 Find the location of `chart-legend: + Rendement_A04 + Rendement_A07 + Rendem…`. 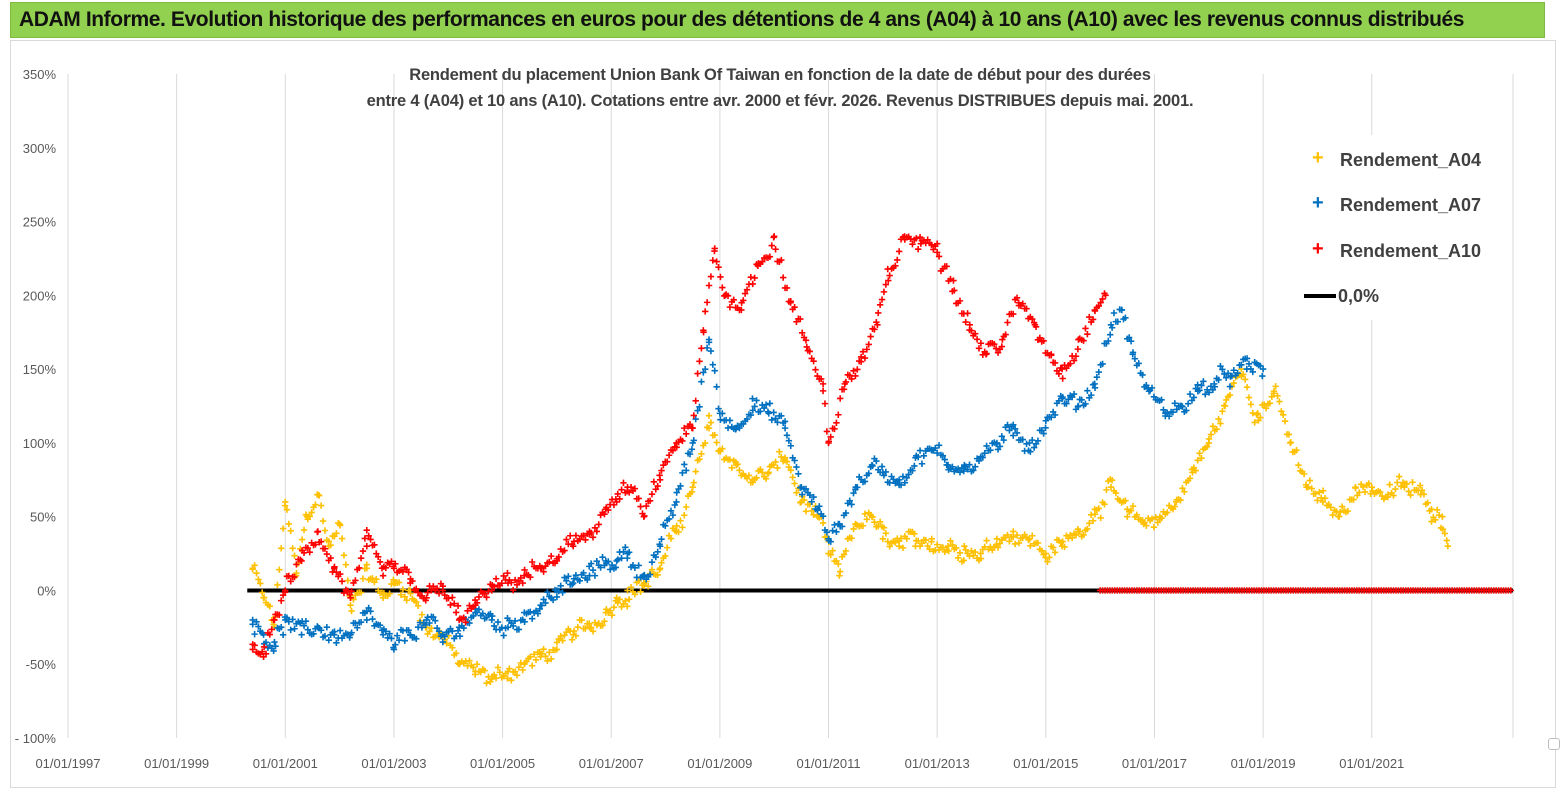

chart-legend: + Rendement_A04 + Rendement_A07 + Rendem… is located at coordinates (1395, 227).